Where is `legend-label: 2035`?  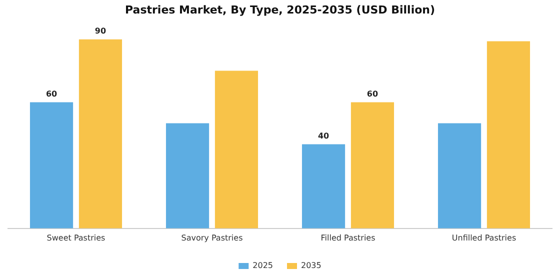 legend-label: 2035 is located at coordinates (311, 265).